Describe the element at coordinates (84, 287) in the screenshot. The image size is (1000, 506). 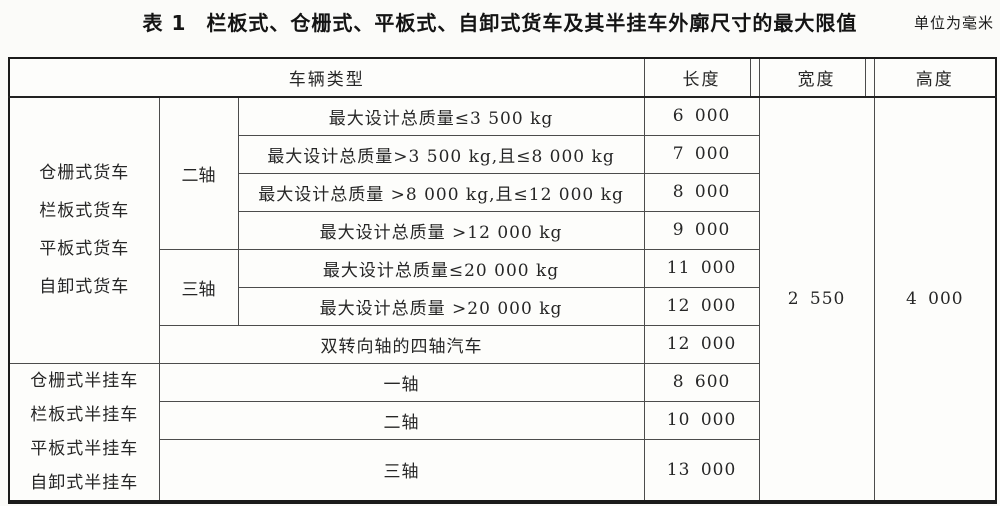
I see `truck-type-line: 自卸式货车` at that location.